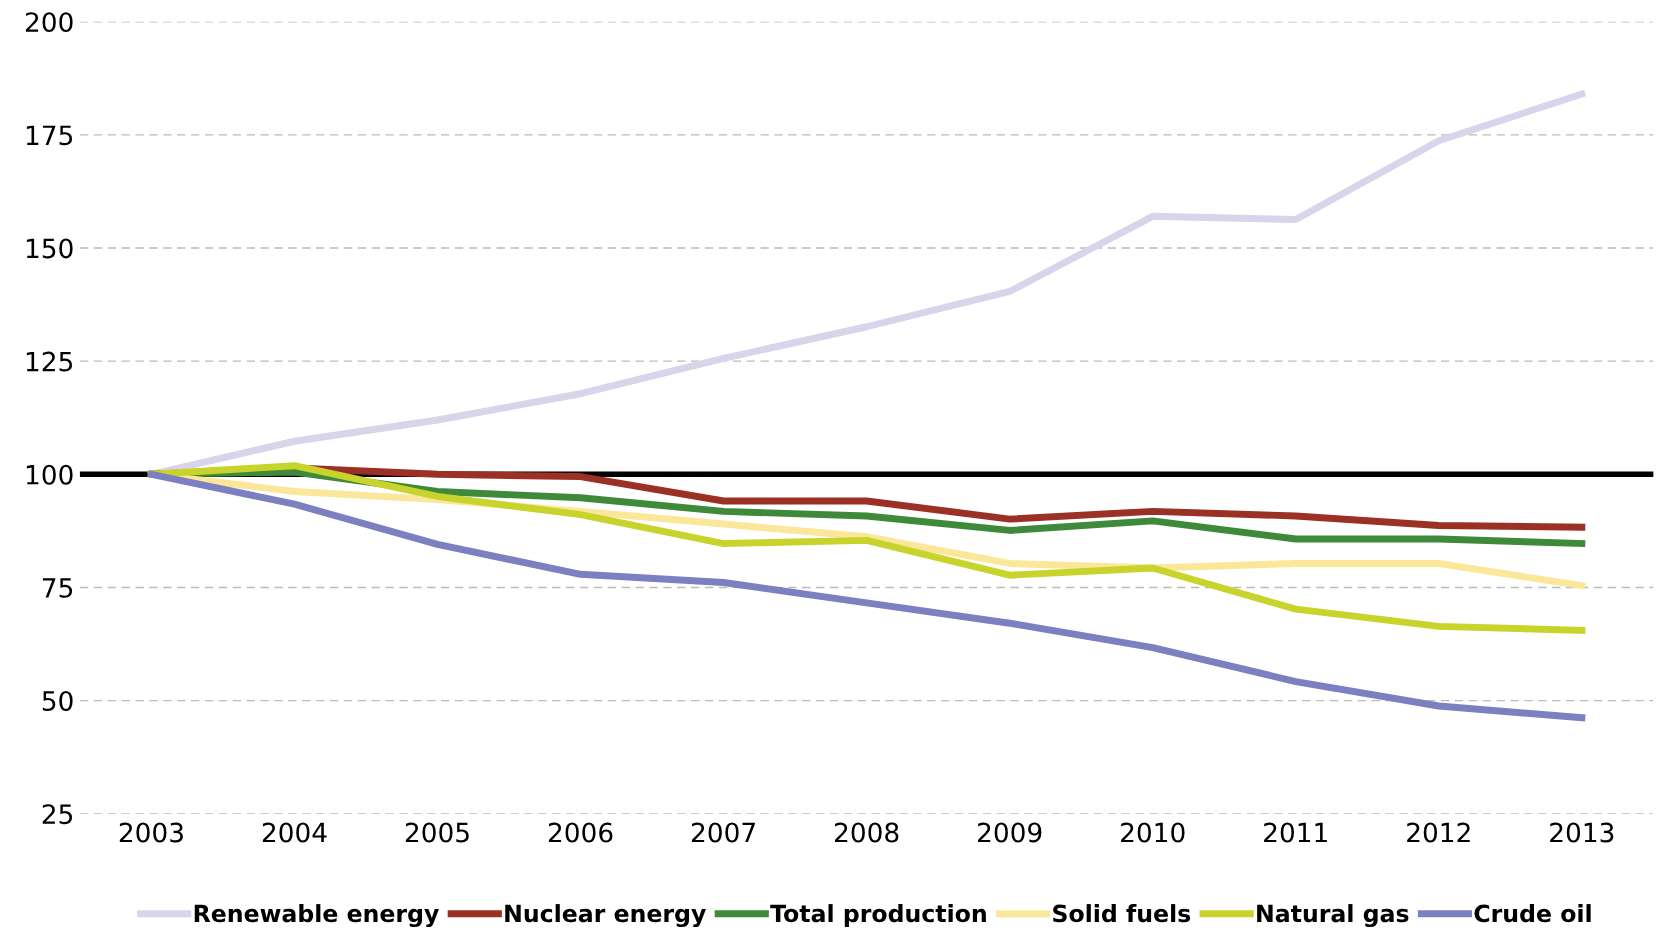  What do you see at coordinates (49, 361) in the screenshot?
I see `y-tick-label: 125` at bounding box center [49, 361].